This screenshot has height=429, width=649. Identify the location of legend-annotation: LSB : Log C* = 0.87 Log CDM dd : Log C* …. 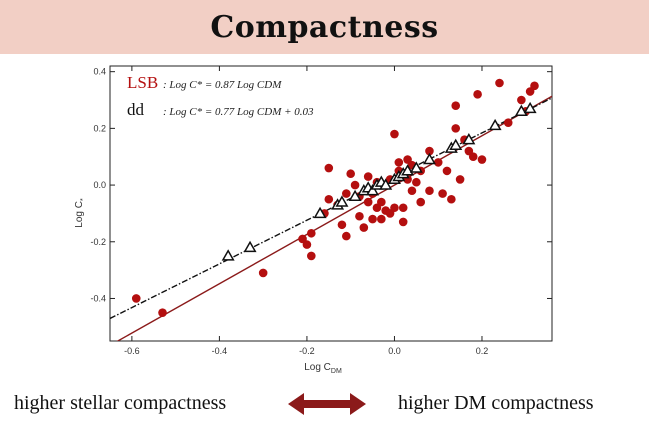
(220, 96).